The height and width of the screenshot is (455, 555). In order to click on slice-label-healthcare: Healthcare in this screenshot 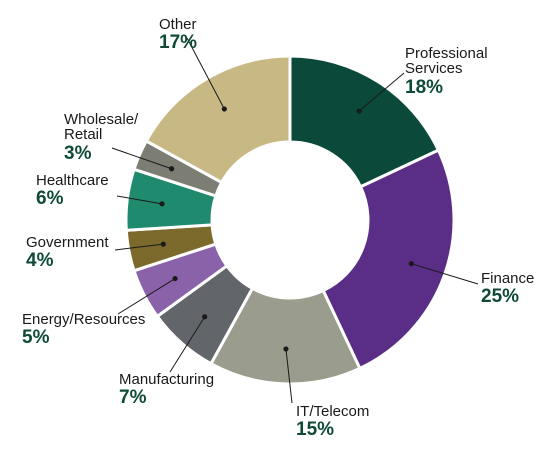, I will do `click(72, 180)`.